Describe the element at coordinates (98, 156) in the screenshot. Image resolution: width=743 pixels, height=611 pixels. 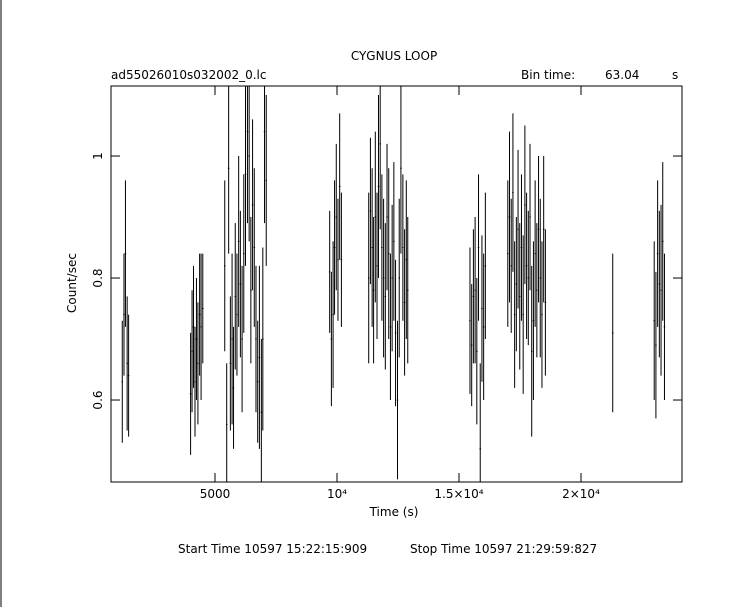
I see `y-tick-label: 1` at that location.